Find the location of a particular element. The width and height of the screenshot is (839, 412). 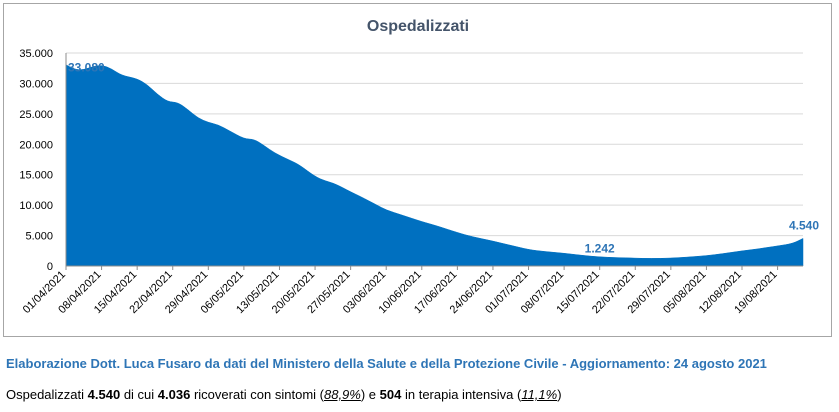

y-tick-label: 30.000 is located at coordinates (36, 84).